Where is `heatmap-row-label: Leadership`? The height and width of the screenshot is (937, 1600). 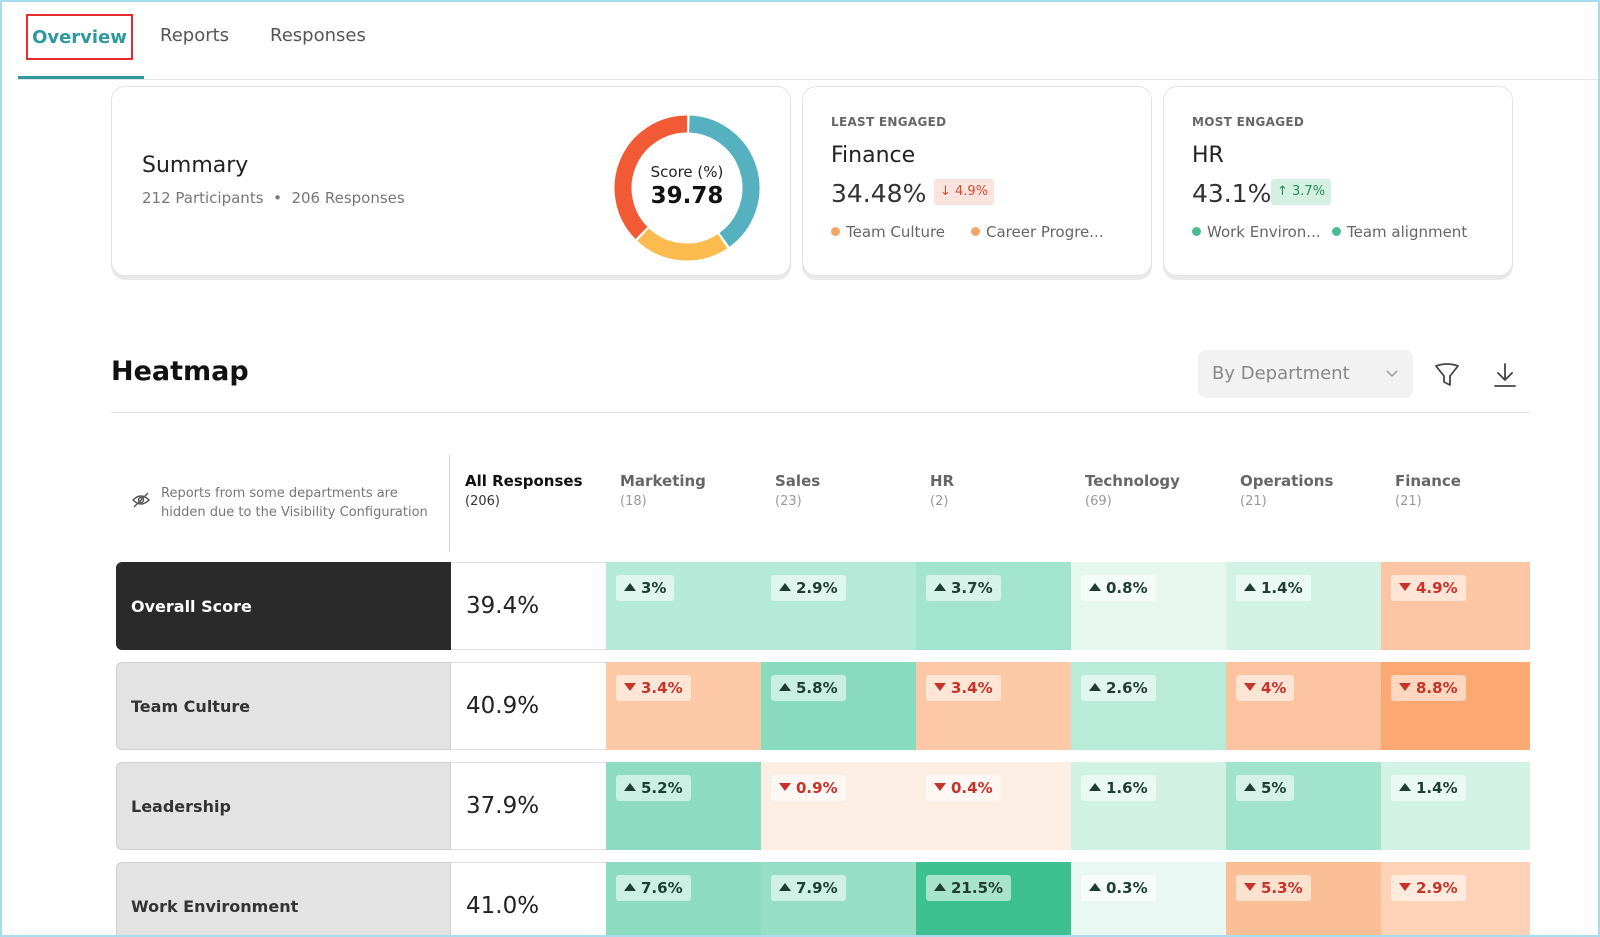 heatmap-row-label: Leadership is located at coordinates (283, 806).